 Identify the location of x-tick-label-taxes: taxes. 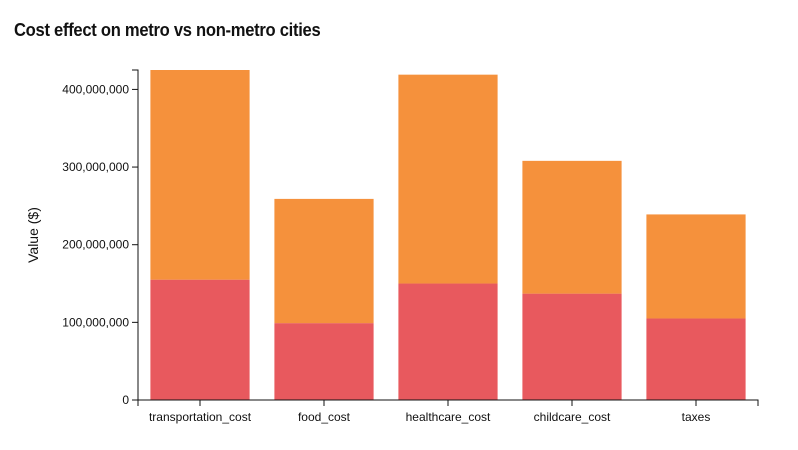
(696, 417).